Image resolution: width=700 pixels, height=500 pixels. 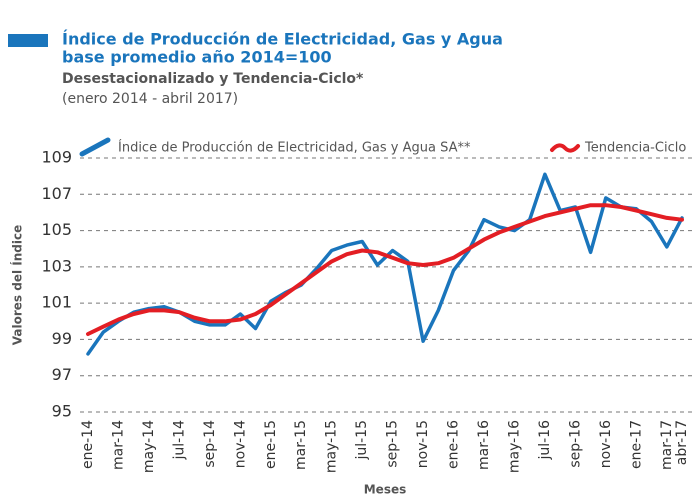 What do you see at coordinates (62, 374) in the screenshot?
I see `y-tick-label: 97` at bounding box center [62, 374].